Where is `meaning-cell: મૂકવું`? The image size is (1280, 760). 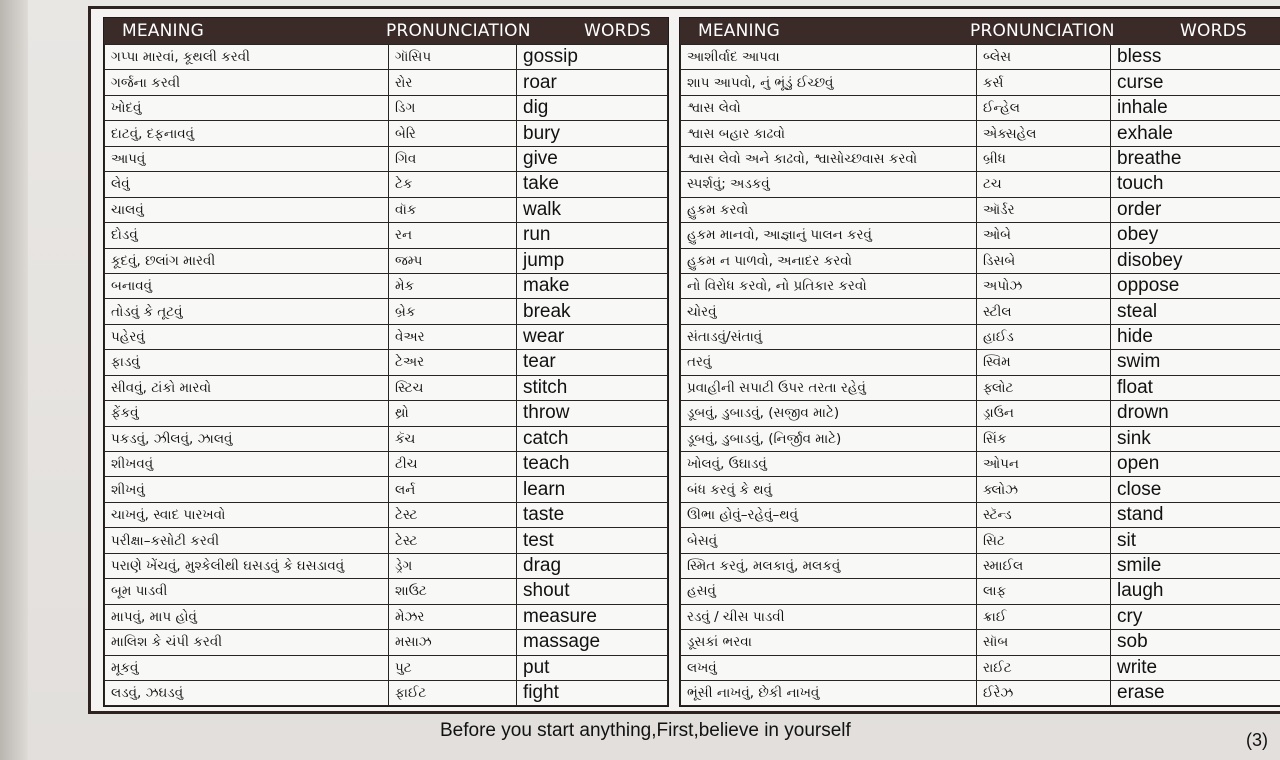
meaning-cell: મૂકવું is located at coordinates (246, 667).